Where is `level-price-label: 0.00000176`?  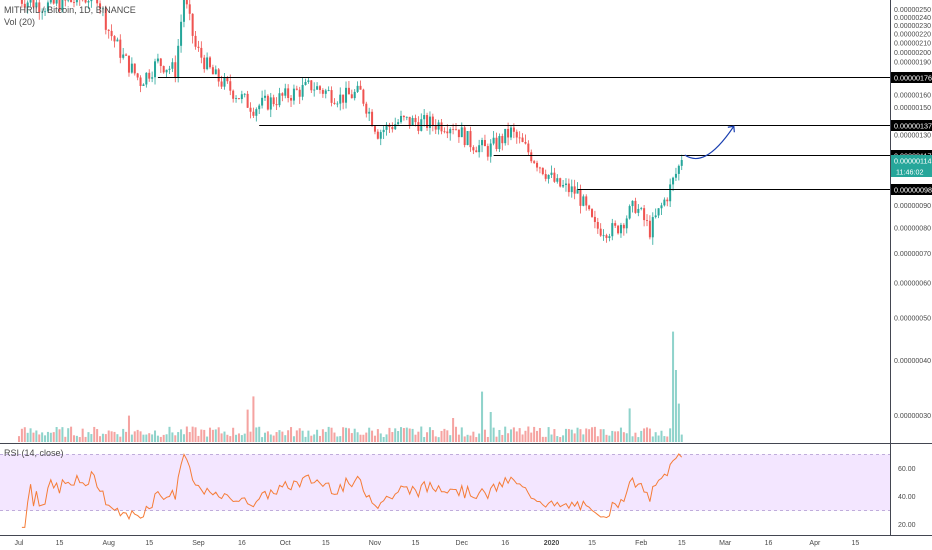
level-price-label: 0.00000176 is located at coordinates (913, 78).